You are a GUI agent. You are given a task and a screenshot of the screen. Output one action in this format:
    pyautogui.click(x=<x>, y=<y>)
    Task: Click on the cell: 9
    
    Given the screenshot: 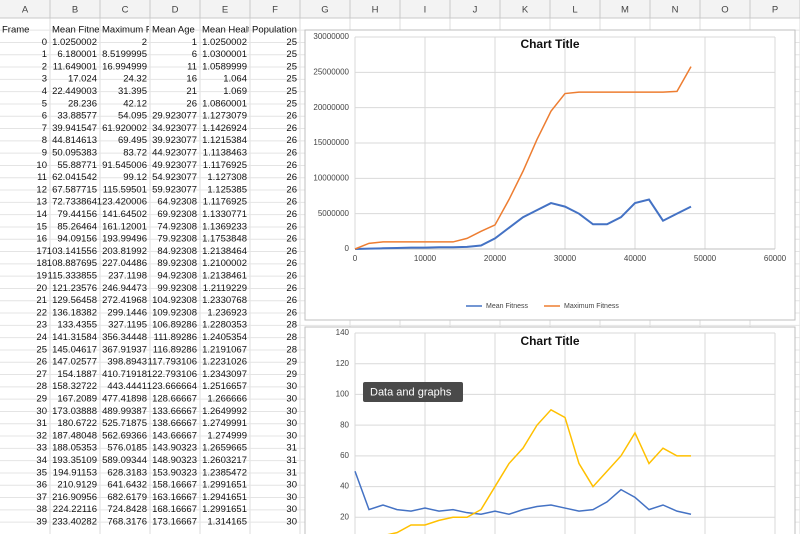 What is the action you would take?
    pyautogui.click(x=44, y=153)
    